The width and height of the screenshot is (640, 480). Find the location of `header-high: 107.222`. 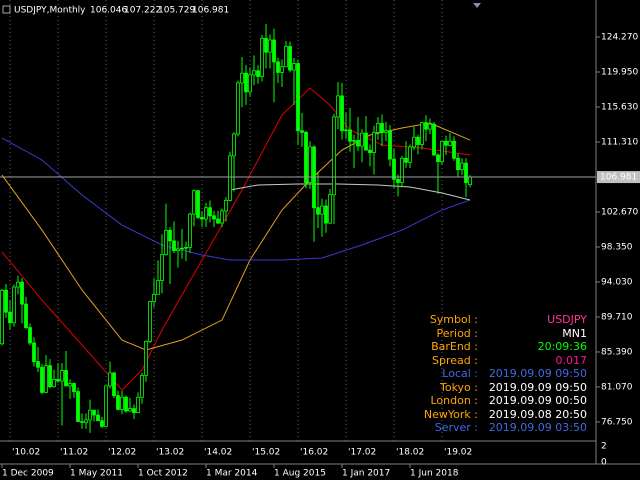

header-high: 107.222 is located at coordinates (142, 11).